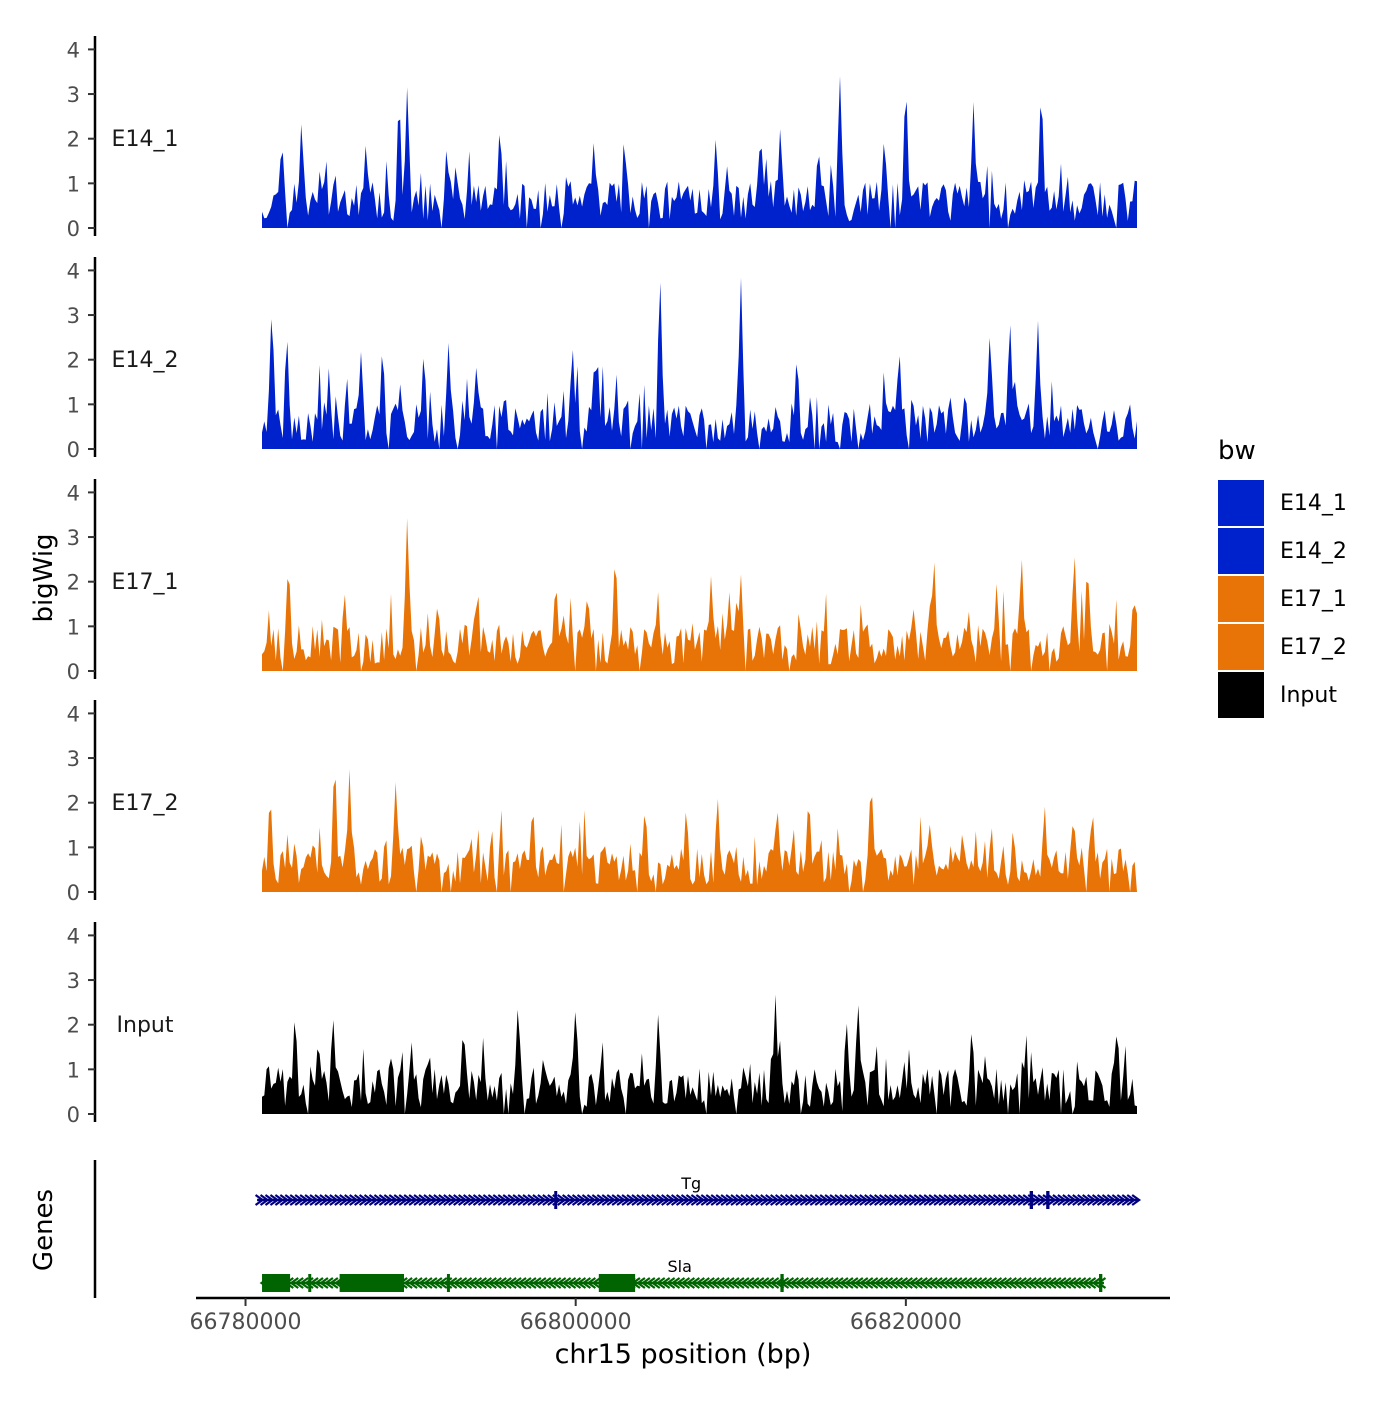 The image size is (1400, 1404). What do you see at coordinates (1313, 599) in the screenshot?
I see `legend-label: E17_1` at bounding box center [1313, 599].